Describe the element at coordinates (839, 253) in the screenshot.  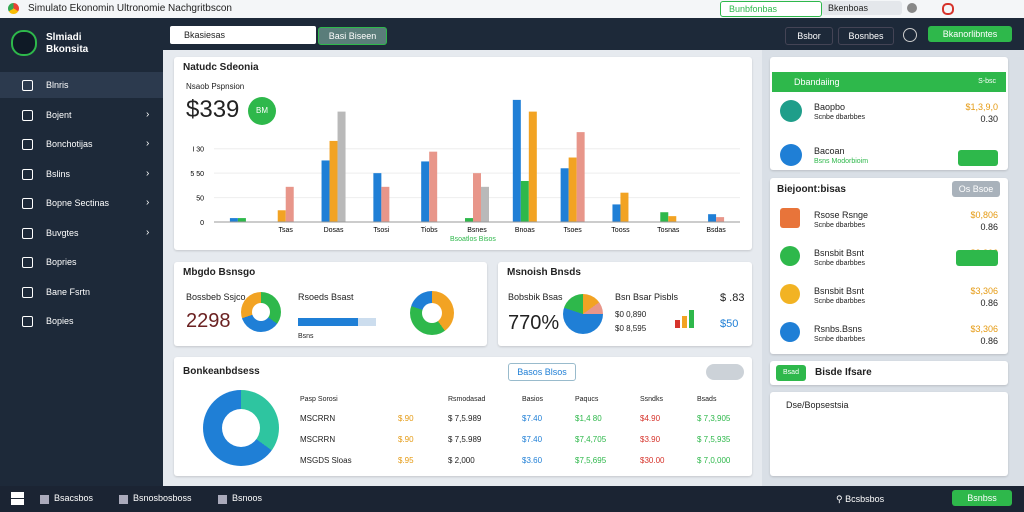
I see `item-name: Bsnsbit Bsnt` at that location.